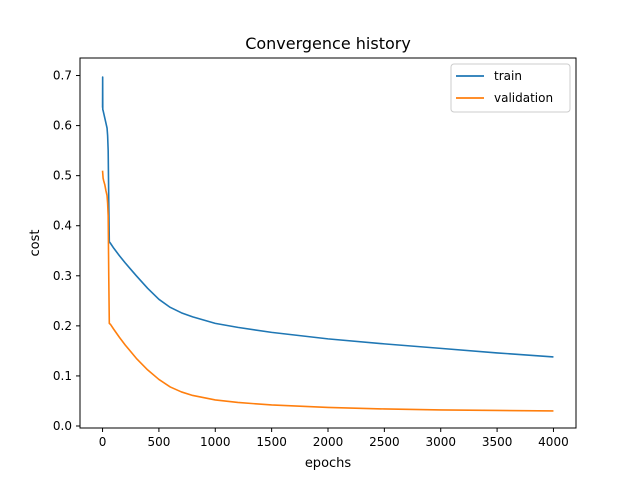 This screenshot has height=485, width=640. I want to click on x-tick-label: 2500, so click(384, 442).